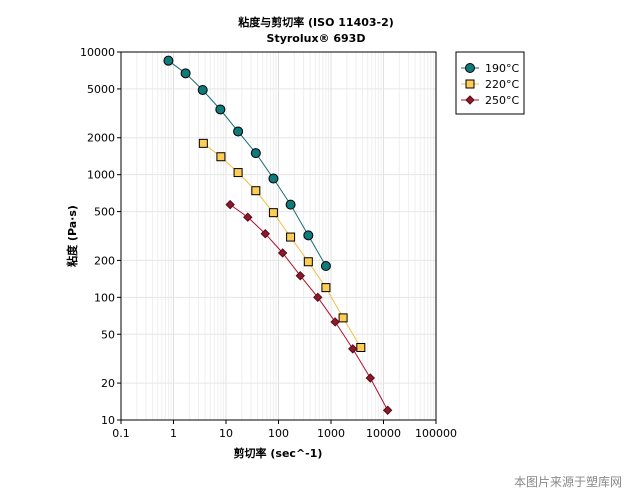  What do you see at coordinates (108, 420) in the screenshot?
I see `y-tick-label: 10` at bounding box center [108, 420].